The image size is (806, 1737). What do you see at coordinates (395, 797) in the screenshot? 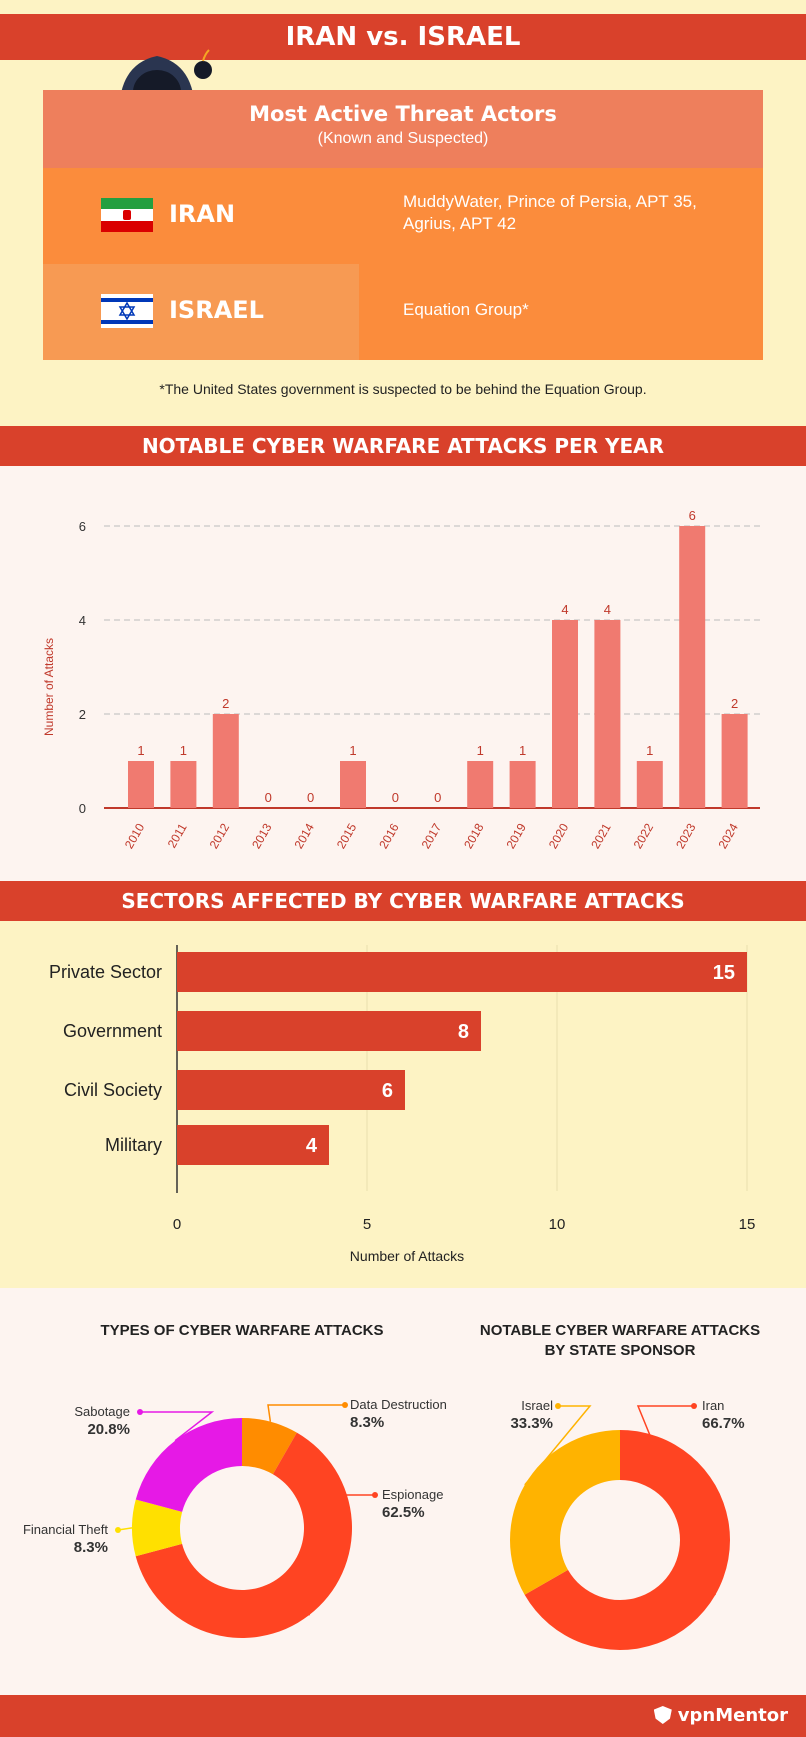
I see `data-label-2016: 0` at bounding box center [395, 797].